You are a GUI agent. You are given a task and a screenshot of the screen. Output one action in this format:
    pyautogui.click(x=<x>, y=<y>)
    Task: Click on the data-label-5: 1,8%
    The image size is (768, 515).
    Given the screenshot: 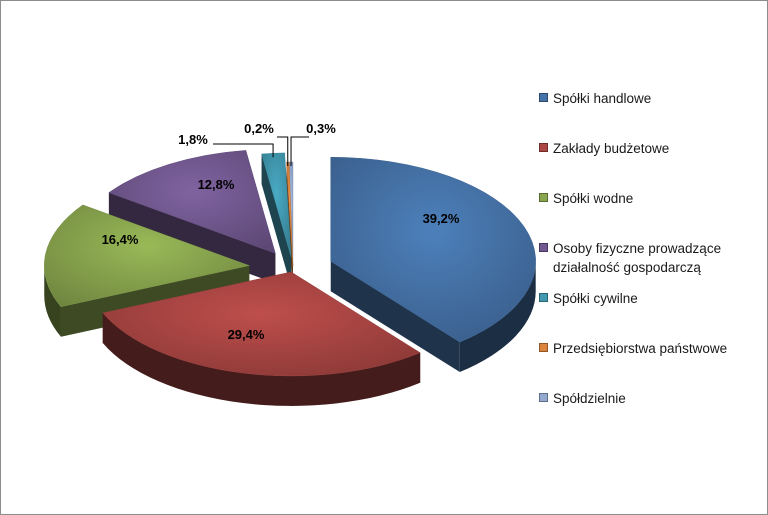 What is the action you would take?
    pyautogui.click(x=193, y=139)
    